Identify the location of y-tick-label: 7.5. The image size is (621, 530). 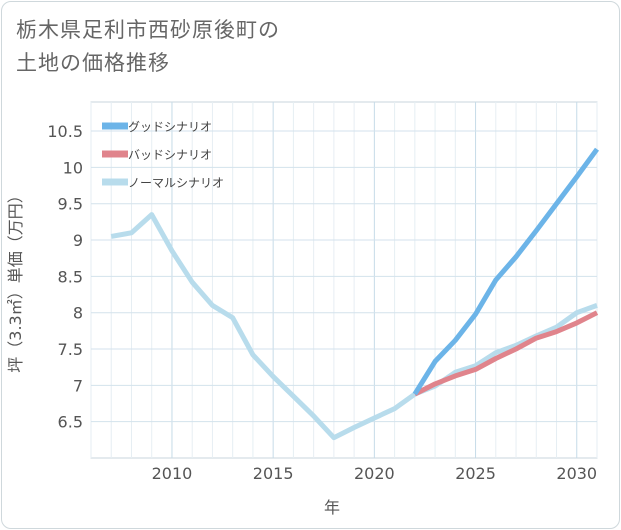
(70, 349).